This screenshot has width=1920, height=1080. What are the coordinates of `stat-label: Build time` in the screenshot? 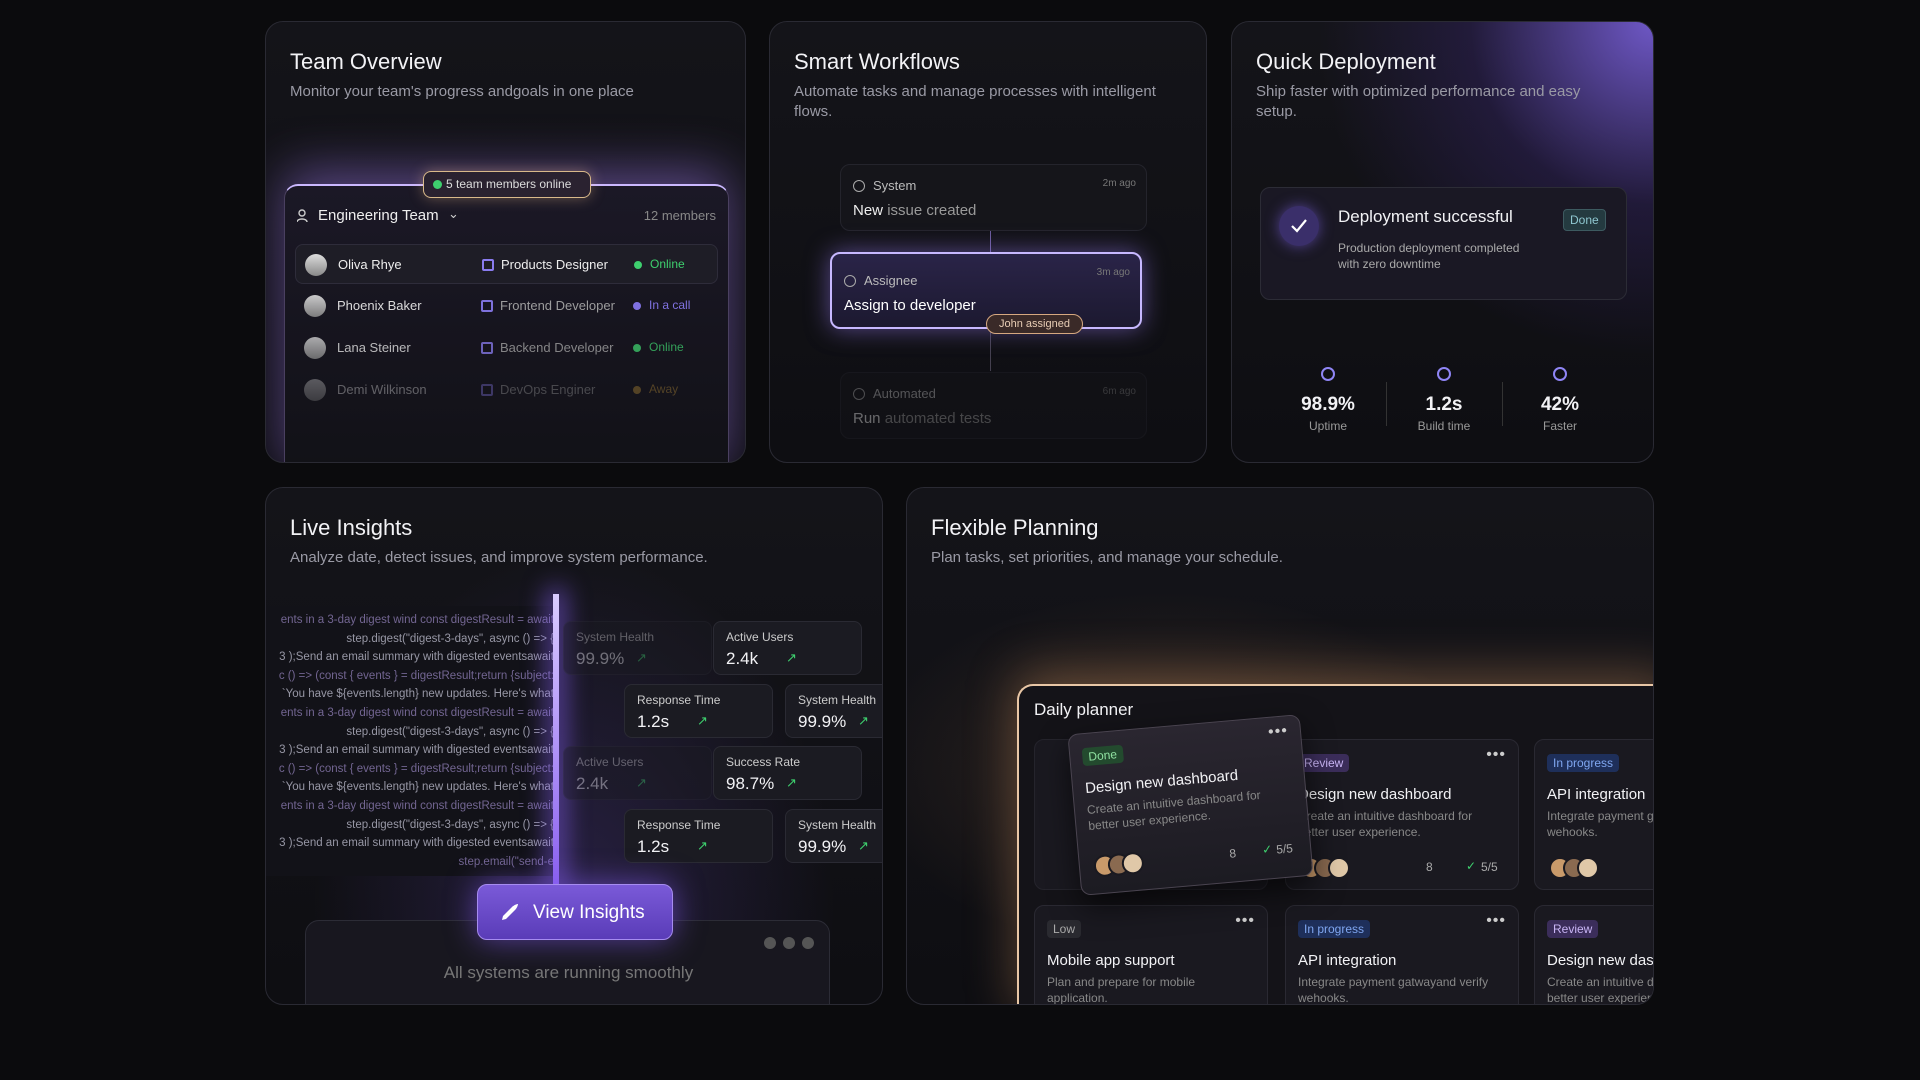 It's located at (1444, 426).